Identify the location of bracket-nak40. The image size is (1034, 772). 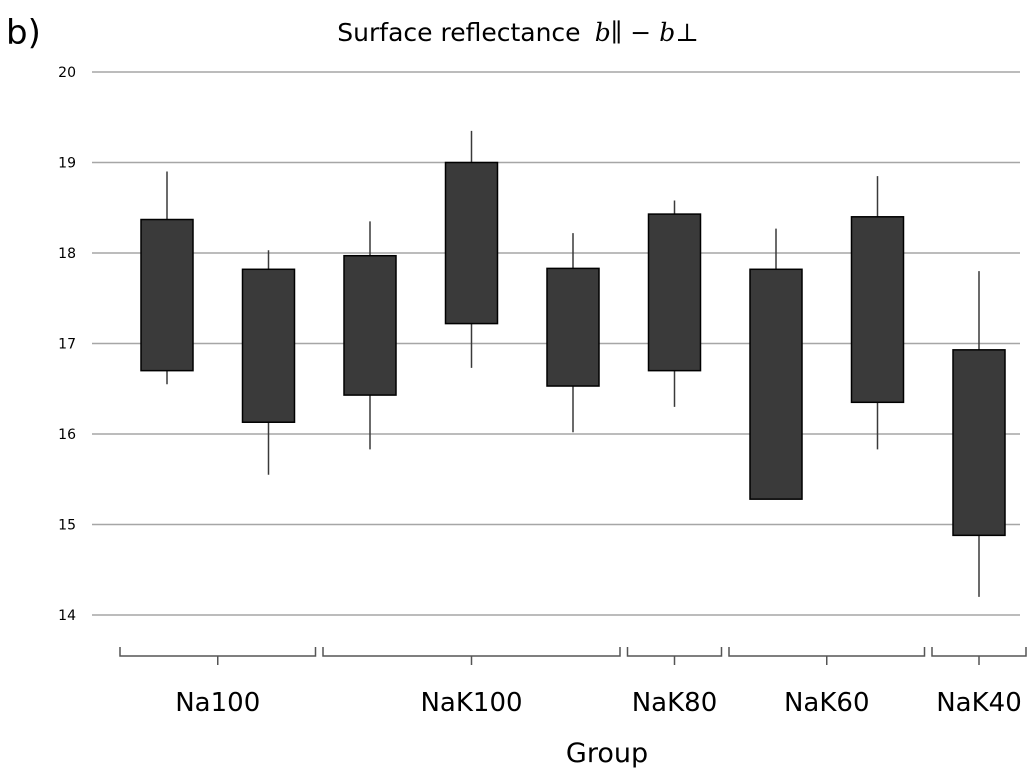
(979, 656).